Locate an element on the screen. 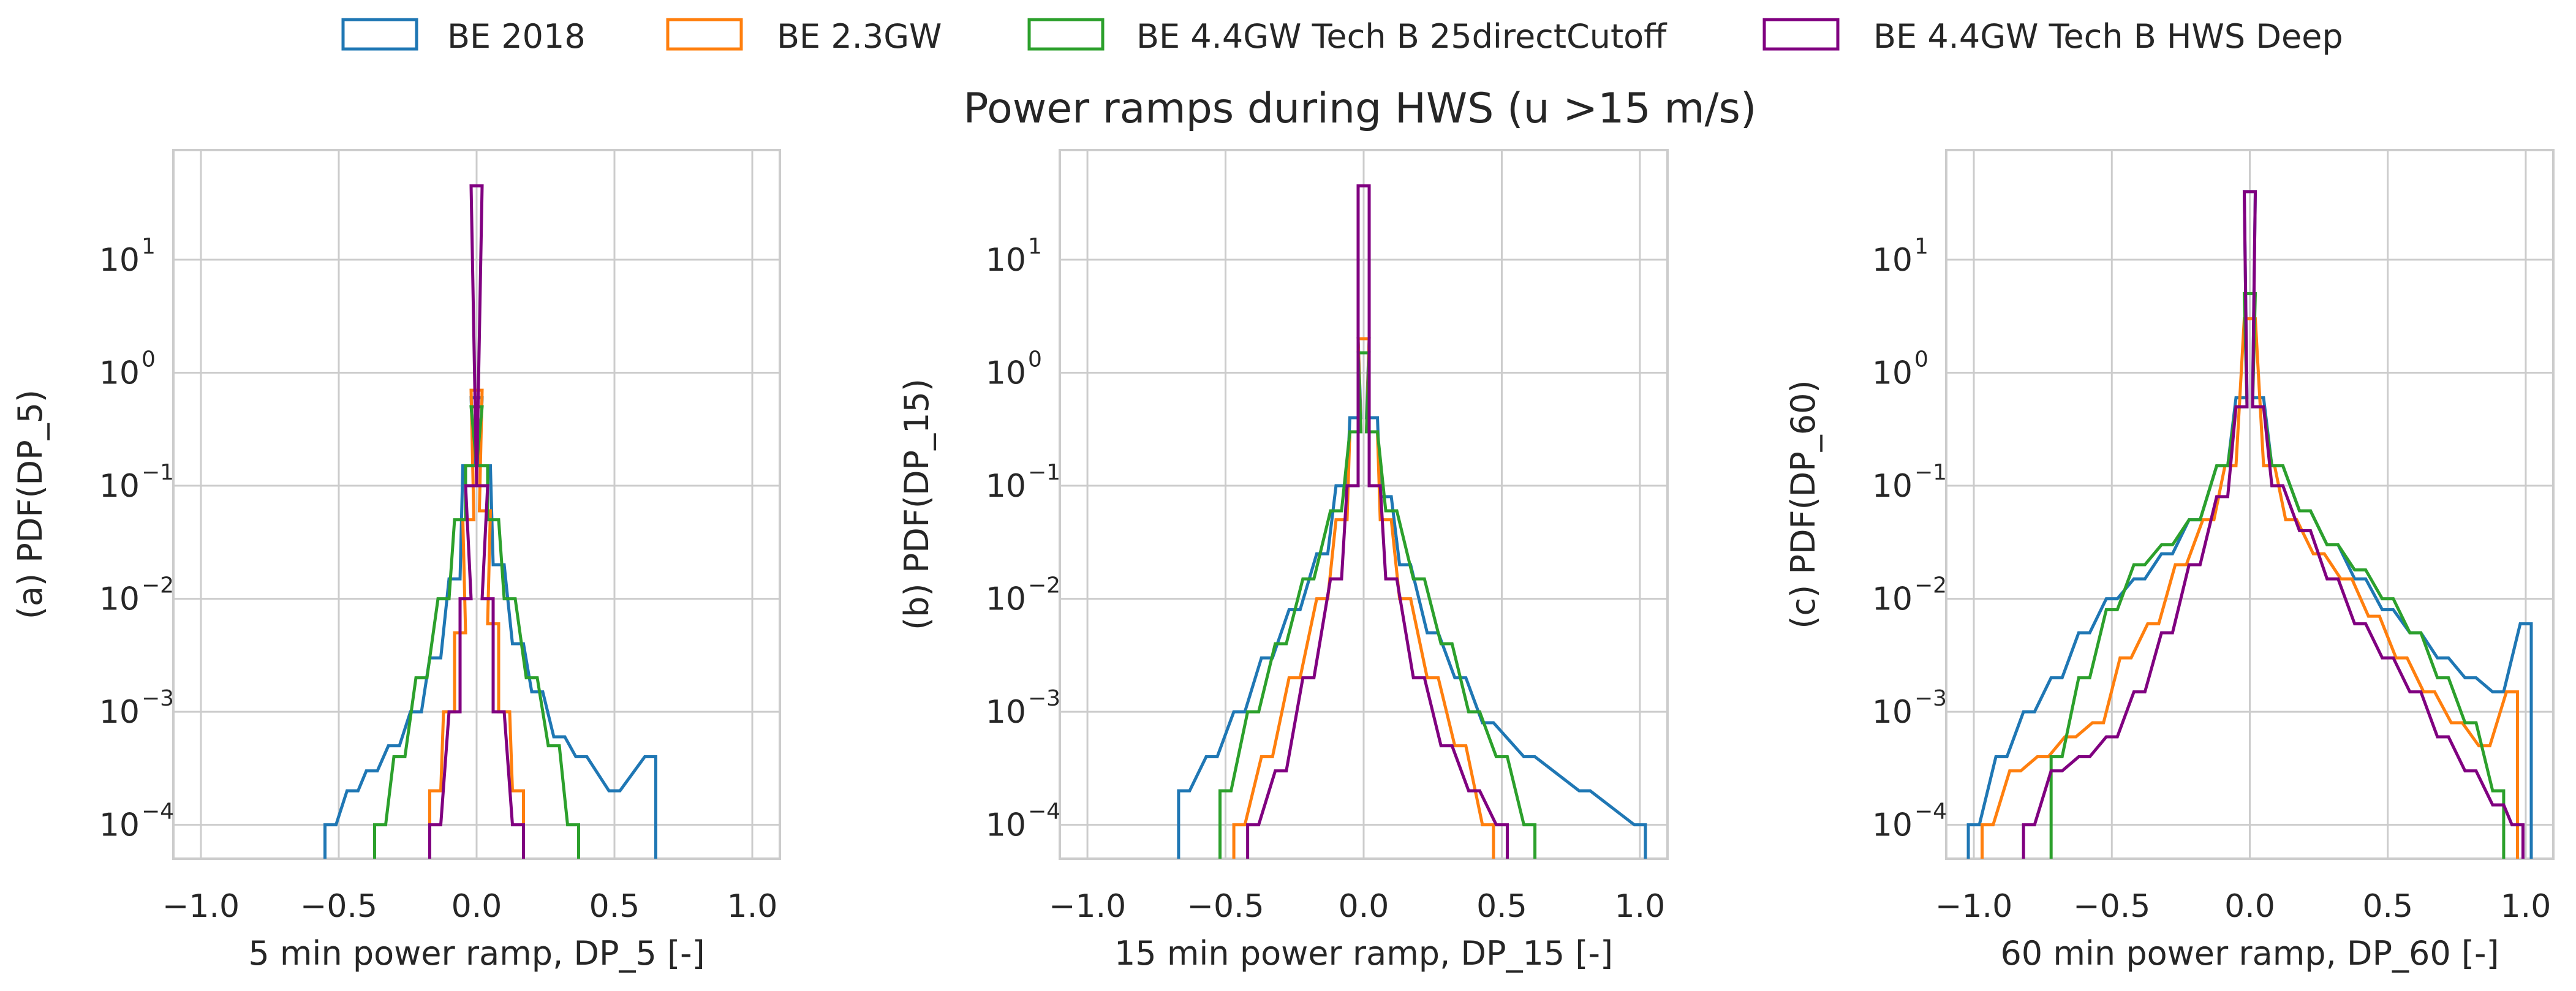 This screenshot has height=991, width=2576. legend-label-be-4-4gw-hws-deep: BE 4.4GW Tech B HWS Deep is located at coordinates (2108, 36).